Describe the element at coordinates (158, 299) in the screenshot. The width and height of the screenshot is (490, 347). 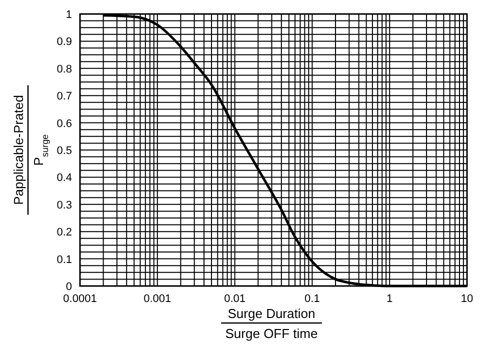
I see `x-tick-label: 0.001` at that location.